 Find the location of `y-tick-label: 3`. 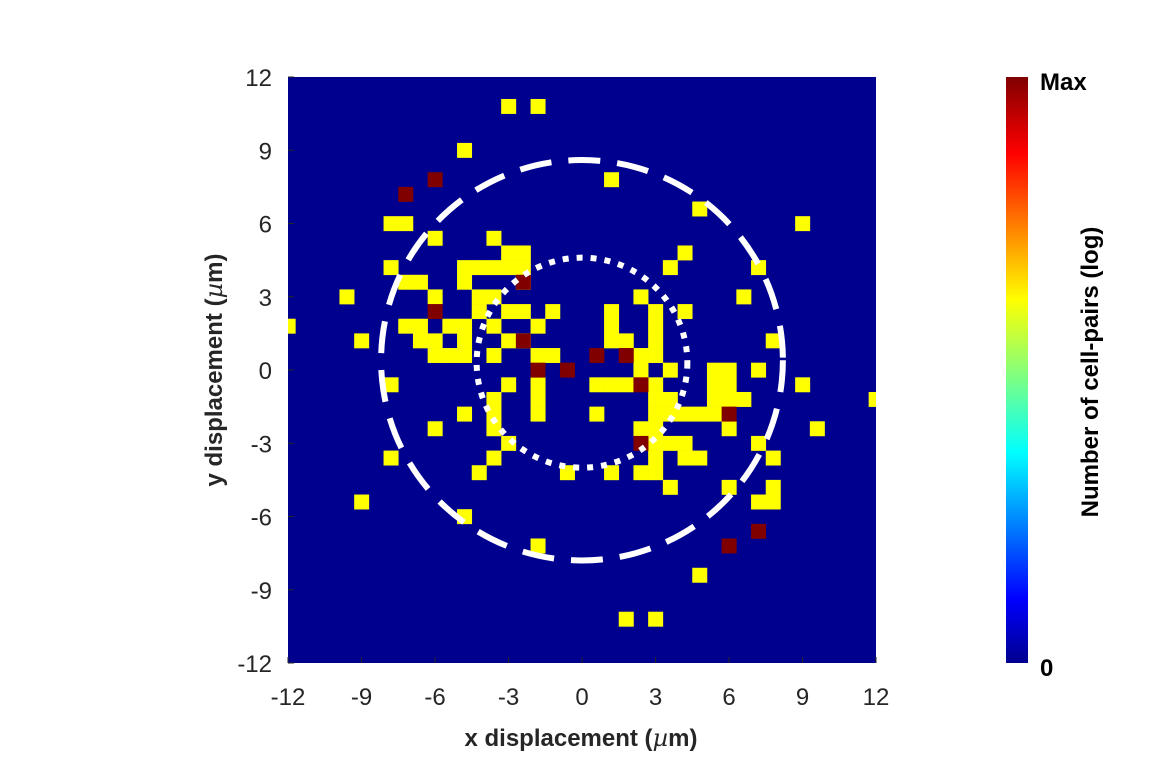

y-tick-label: 3 is located at coordinates (265, 298).